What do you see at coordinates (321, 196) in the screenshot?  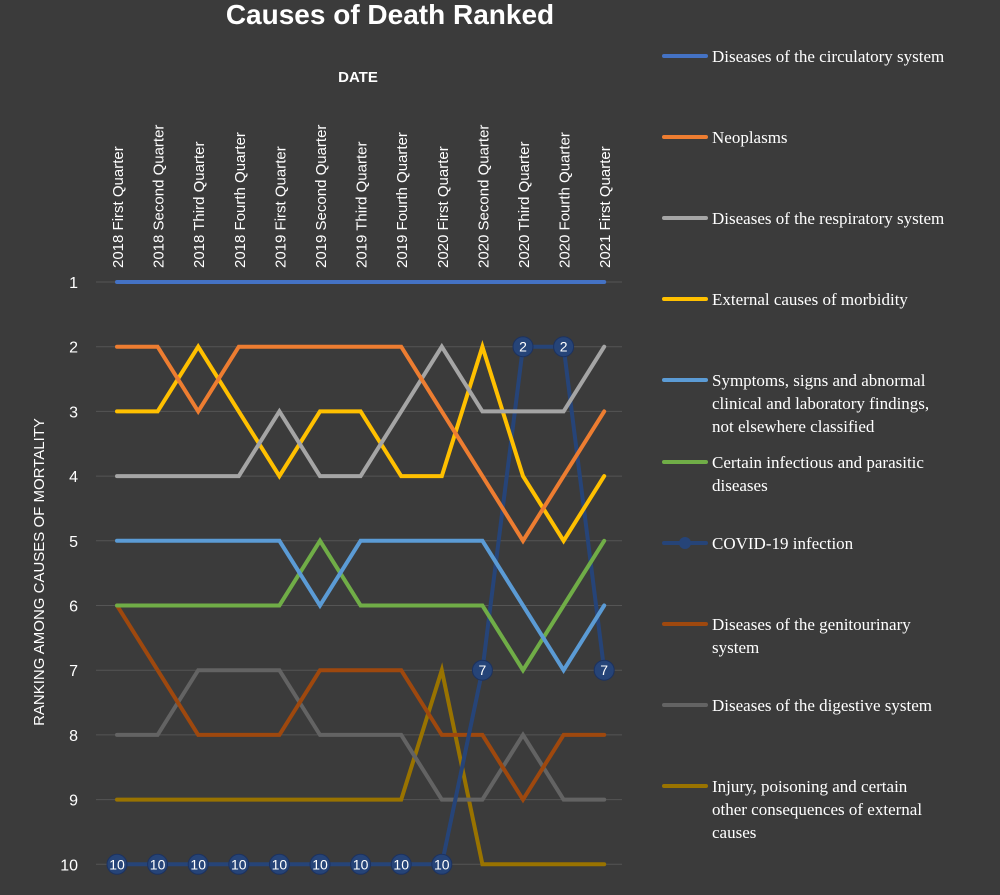 I see `x-tick-label: 2019 Second Quarter` at bounding box center [321, 196].